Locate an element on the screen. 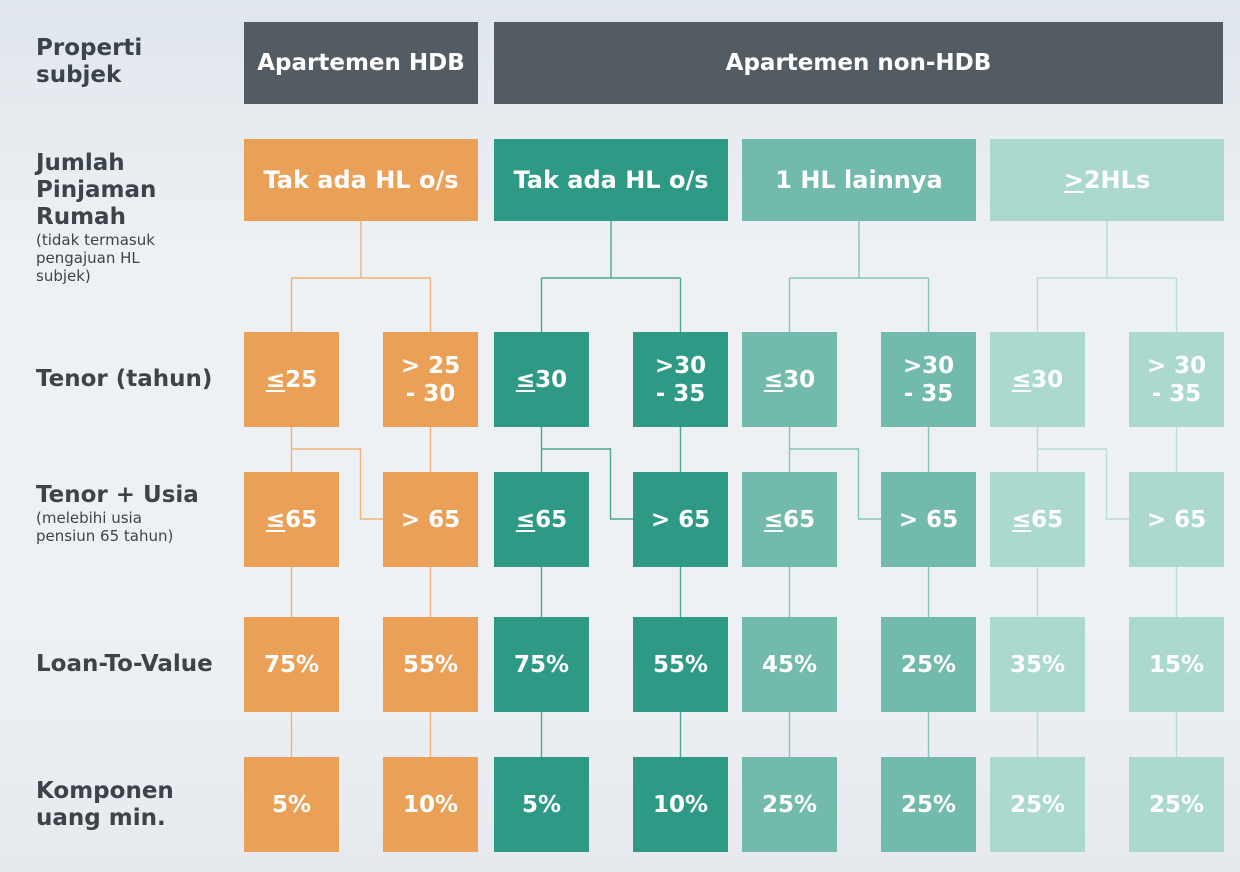 The height and width of the screenshot is (872, 1240). tenor-box-2-0: ≤30 is located at coordinates (789, 379).